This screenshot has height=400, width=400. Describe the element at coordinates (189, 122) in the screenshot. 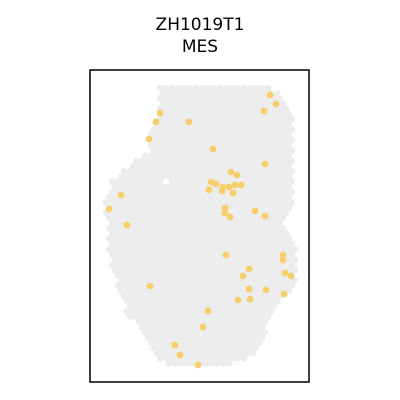

I see `mes-spot` at that location.